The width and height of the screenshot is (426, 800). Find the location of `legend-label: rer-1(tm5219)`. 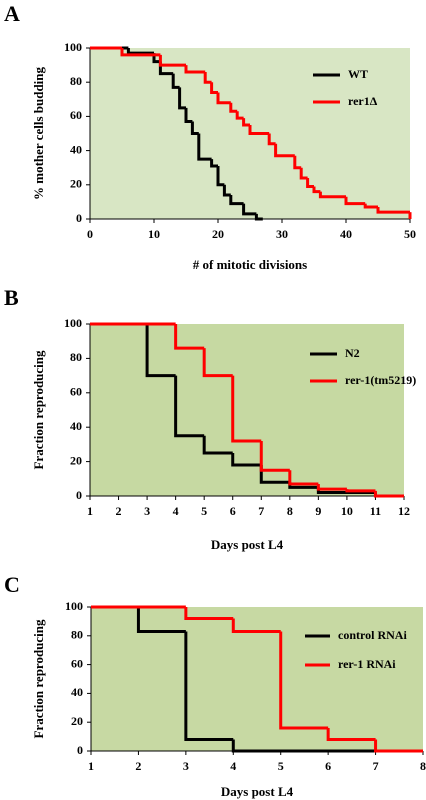

legend-label: rer-1(tm5219) is located at coordinates (380, 380).